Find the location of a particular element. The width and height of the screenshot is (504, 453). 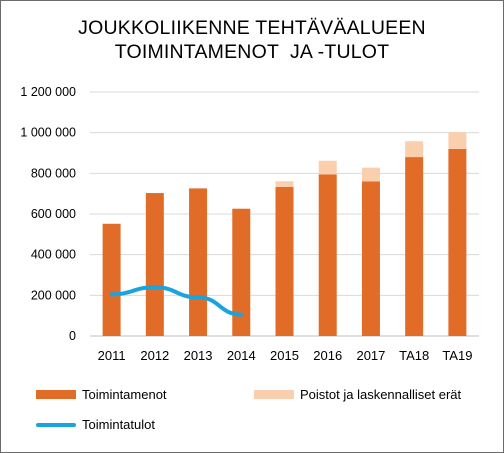

y-tick-label: 1 200 000 is located at coordinates (48, 92).